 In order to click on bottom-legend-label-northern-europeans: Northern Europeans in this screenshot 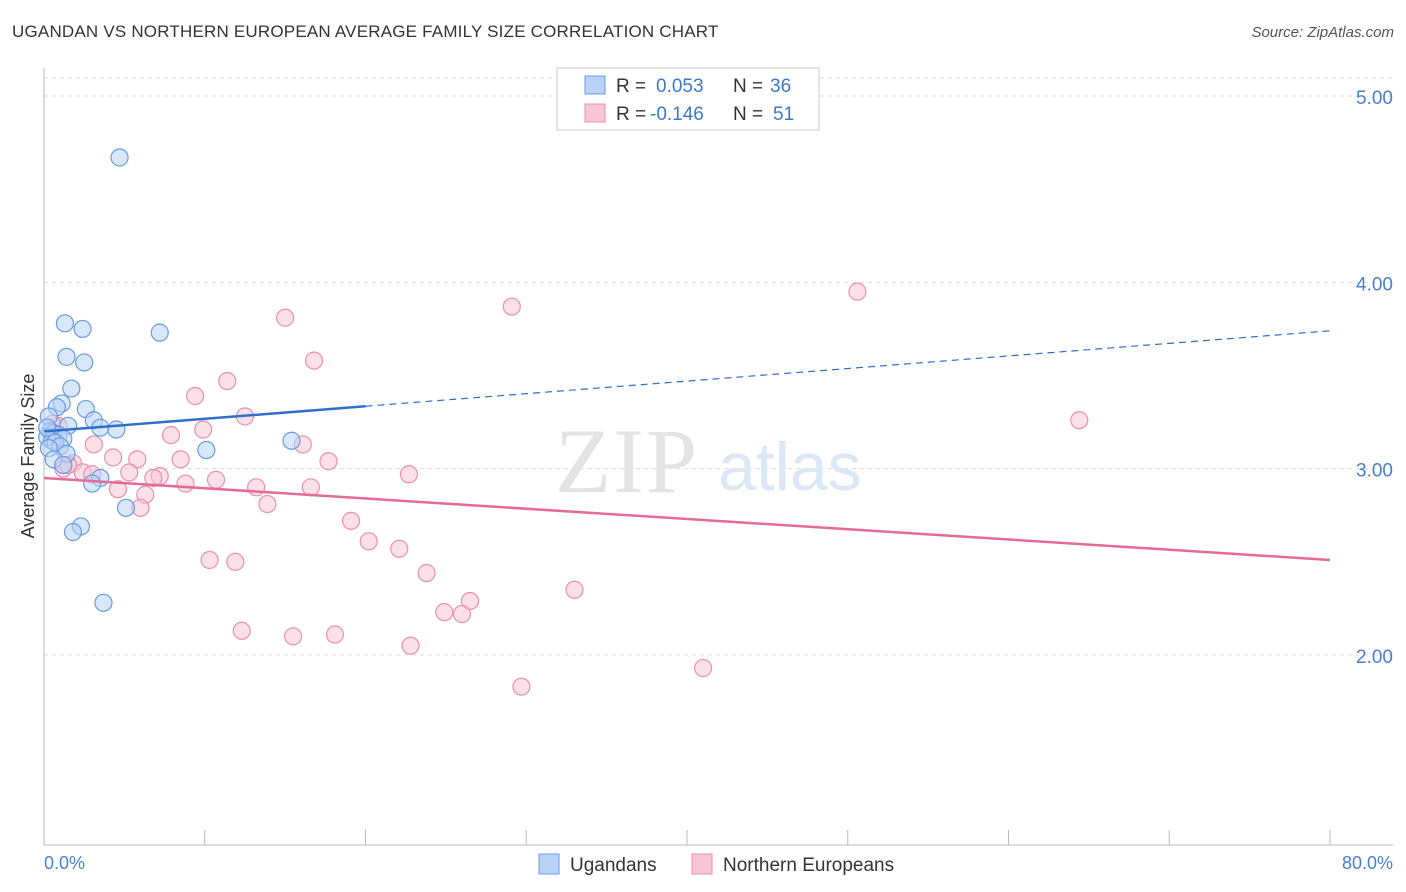, I will do `click(808, 865)`.